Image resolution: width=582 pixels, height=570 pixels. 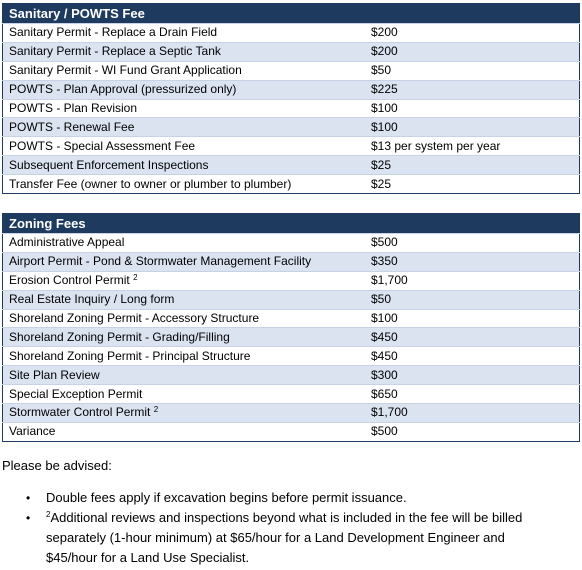 What do you see at coordinates (186, 243) in the screenshot?
I see `fee-label-cell: Administrative Appeal` at bounding box center [186, 243].